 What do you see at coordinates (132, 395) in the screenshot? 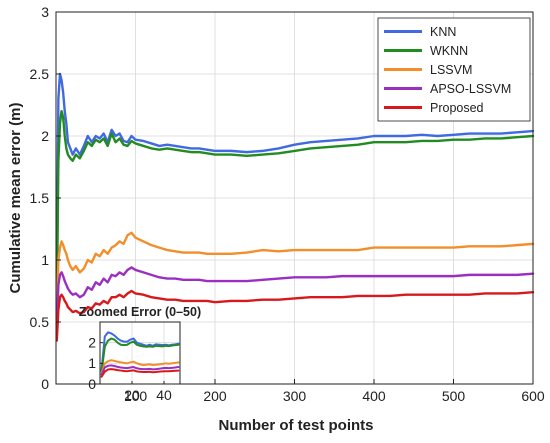
I see `inset-x-tick-label-0: 20` at bounding box center [132, 395].